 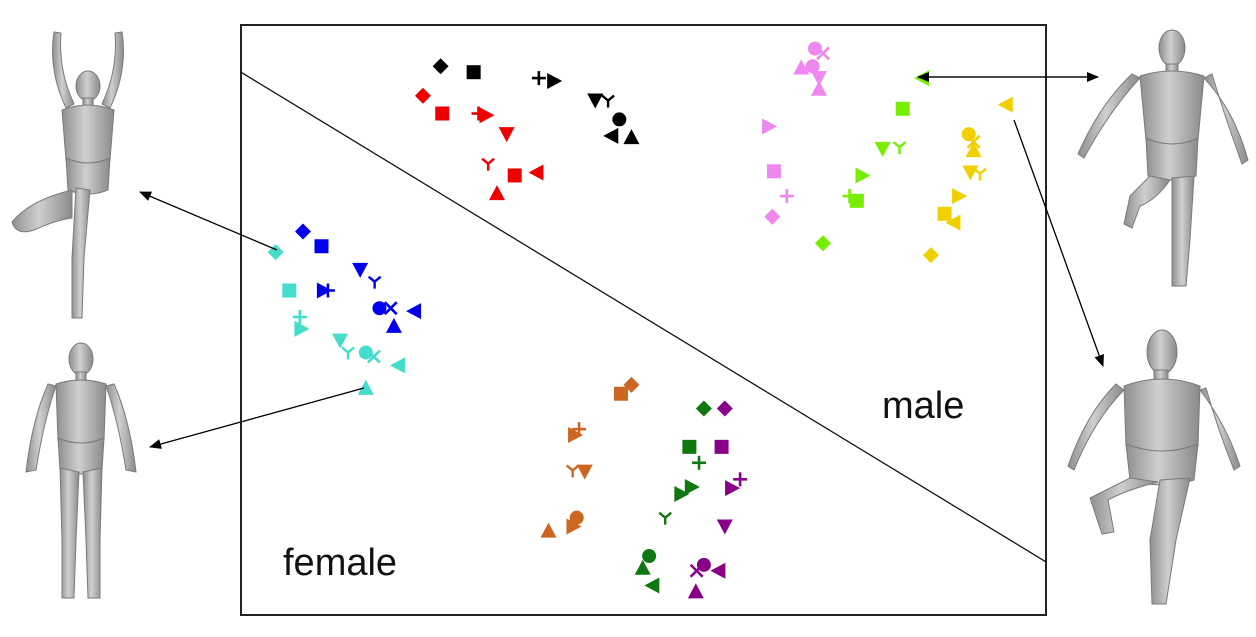 I want to click on region-label-female: female, so click(x=340, y=563).